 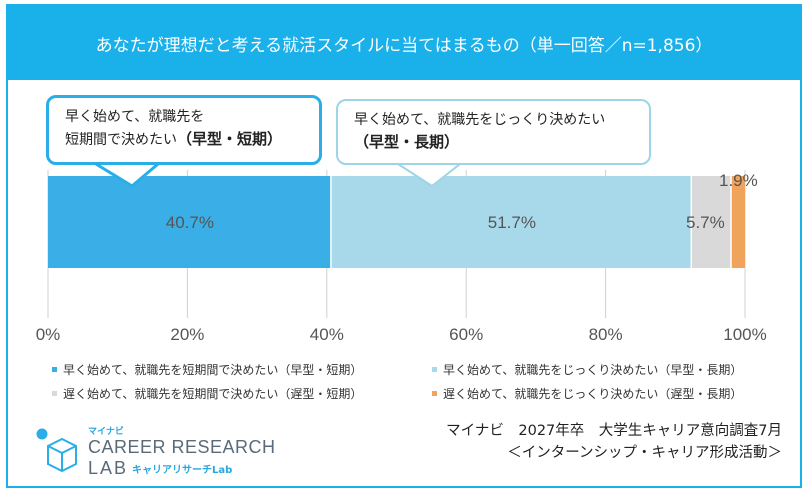 I want to click on callout-line1: 早く始めて、就職先を, so click(x=135, y=117).